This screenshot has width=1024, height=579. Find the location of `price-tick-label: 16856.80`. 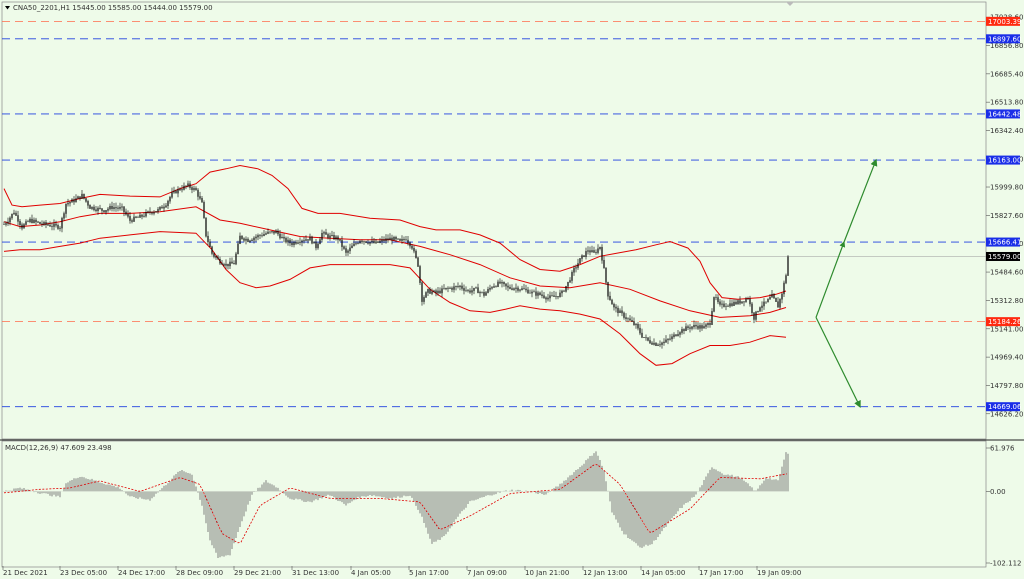

price-tick-label: 16856.80 is located at coordinates (1006, 46).